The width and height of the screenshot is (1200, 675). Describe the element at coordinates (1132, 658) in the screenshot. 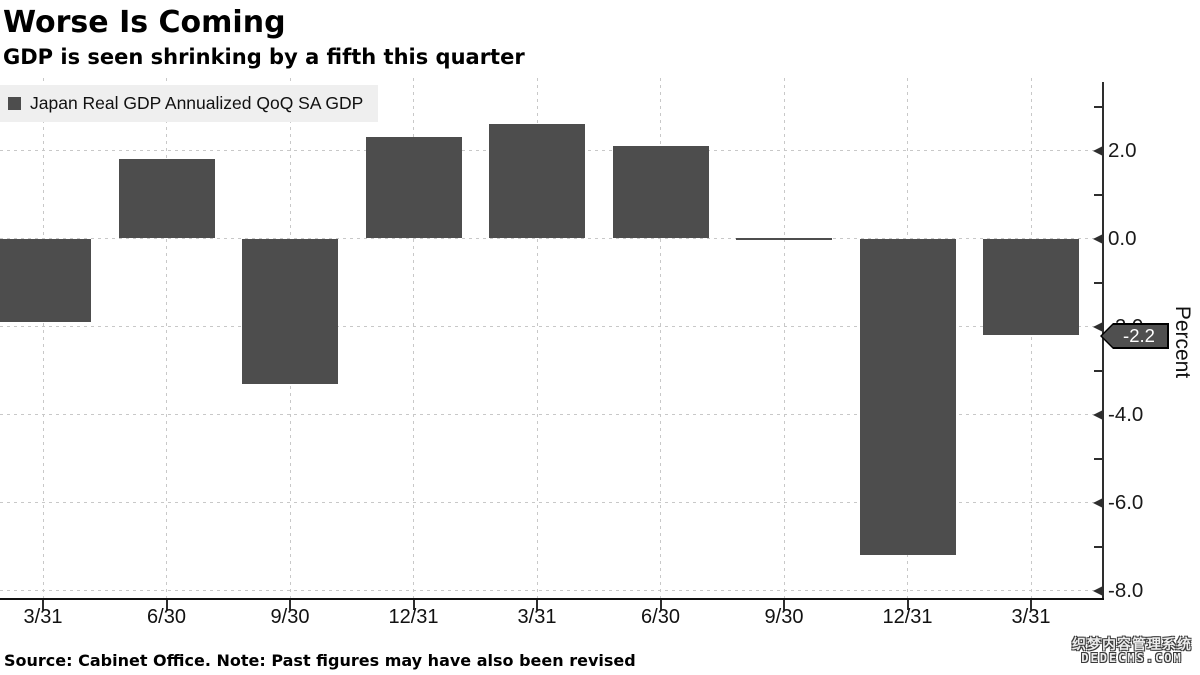

I see `watermark-line2: DEDECMS.COM` at that location.